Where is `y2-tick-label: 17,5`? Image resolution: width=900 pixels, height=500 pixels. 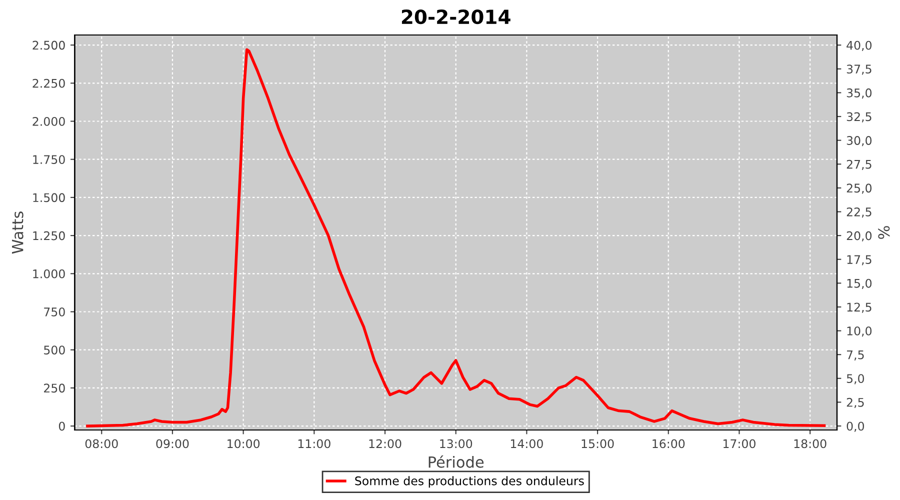
y2-tick-label: 17,5 is located at coordinates (859, 260).